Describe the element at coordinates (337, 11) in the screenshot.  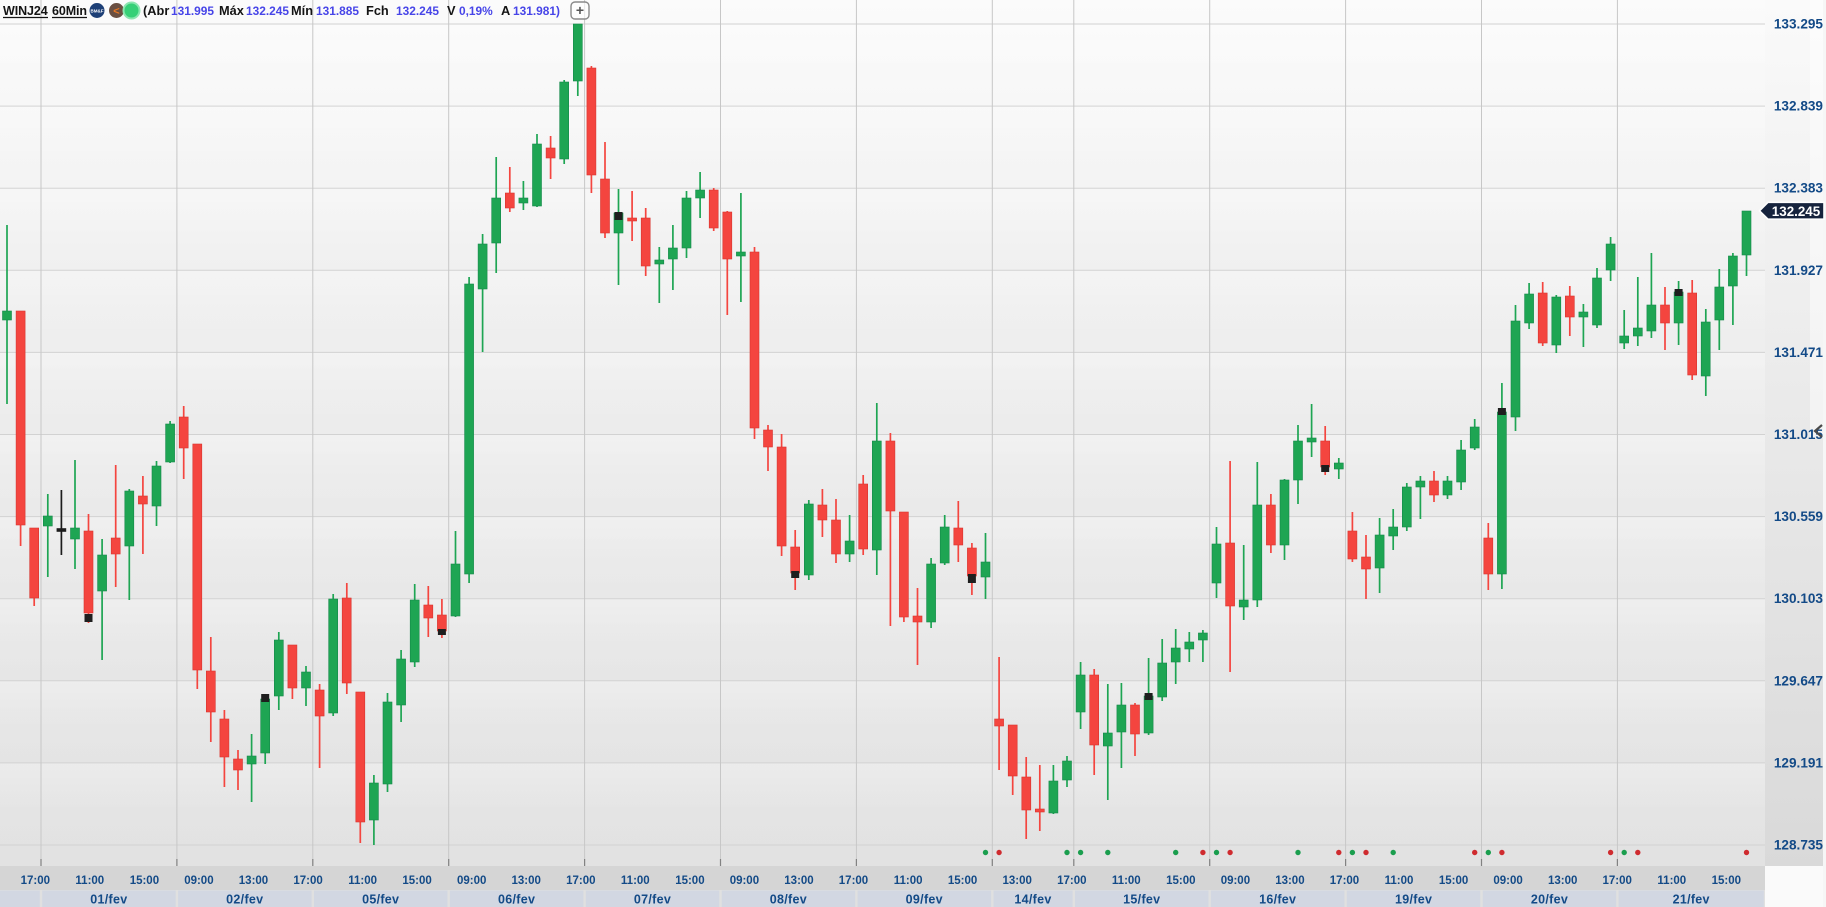
I see `svg-text: 131.885` at that location.